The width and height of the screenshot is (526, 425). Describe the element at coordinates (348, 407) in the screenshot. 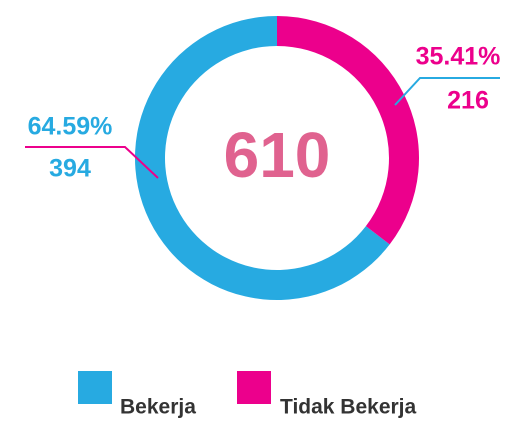

I see `legend-label: Tidak Bekerja` at that location.